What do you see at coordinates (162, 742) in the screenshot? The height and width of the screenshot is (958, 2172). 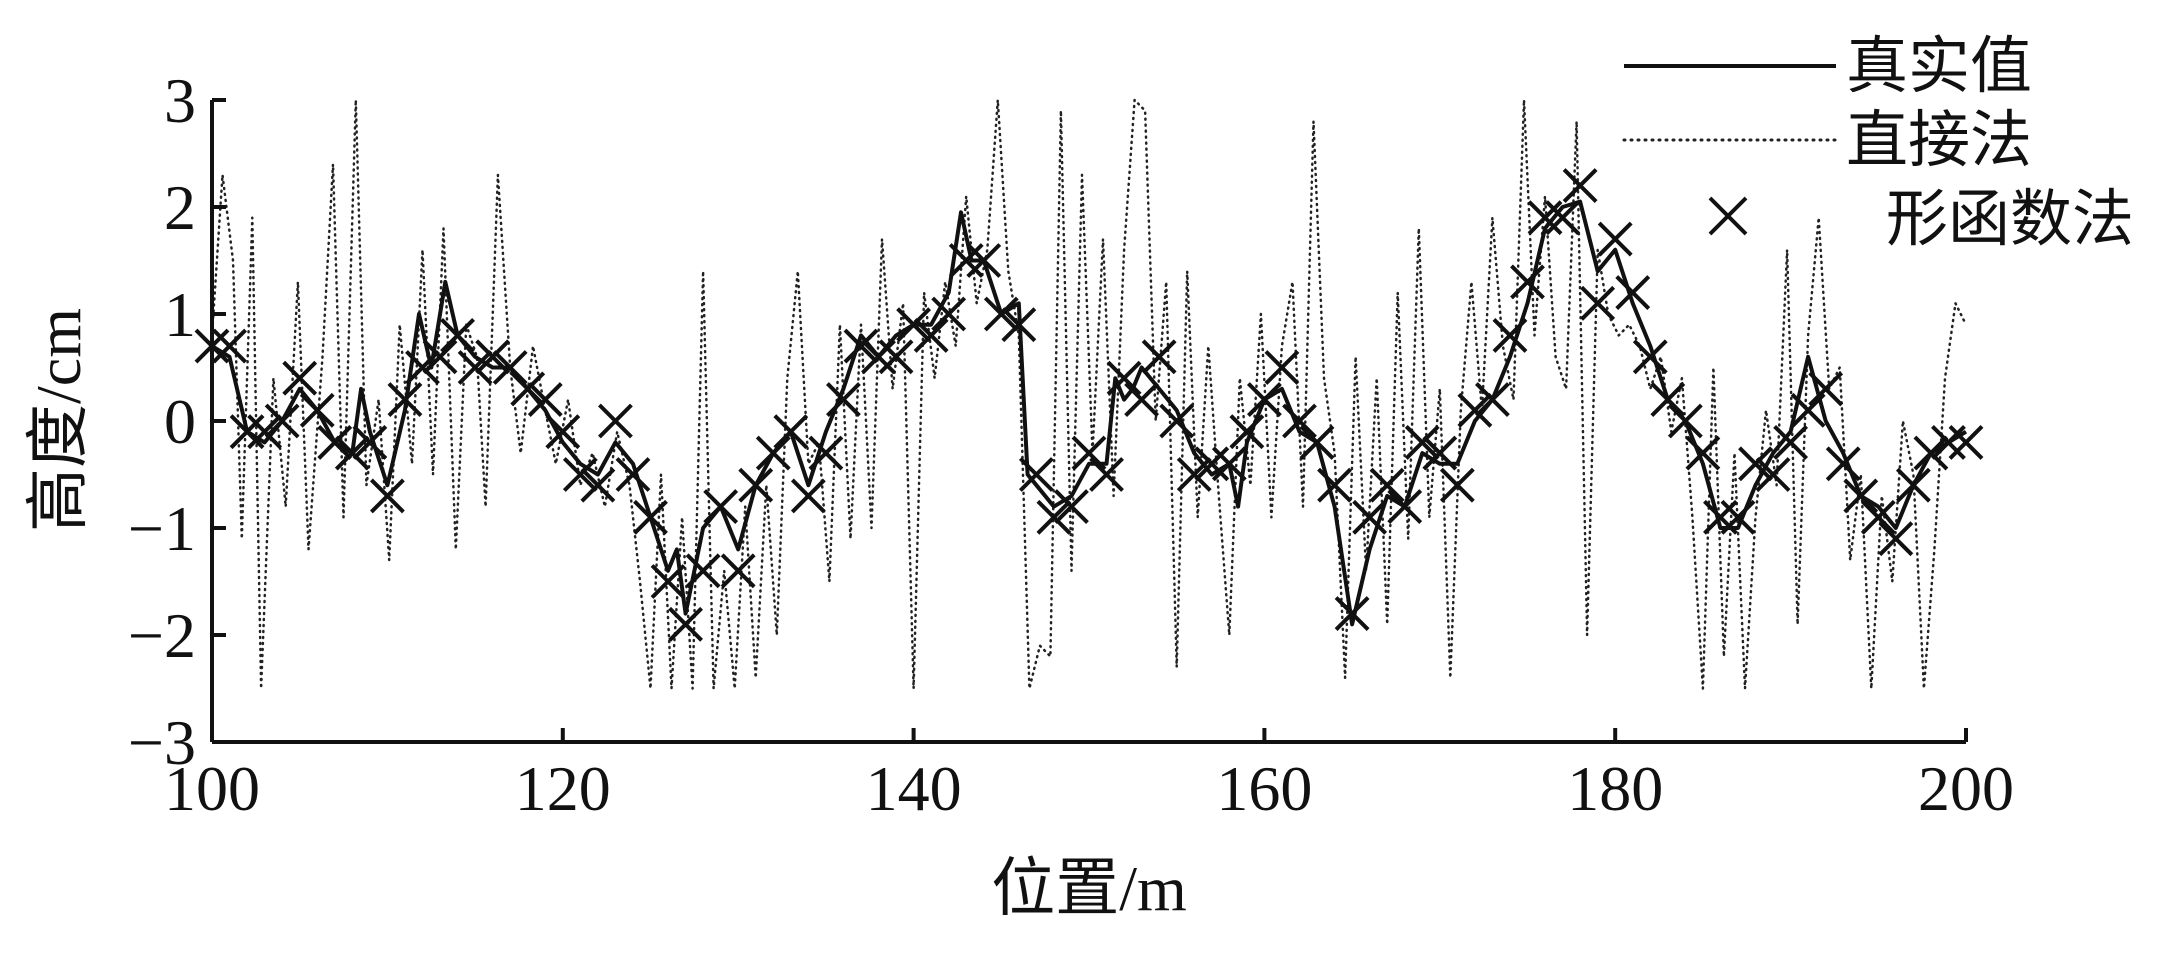 I see `y-tick-label: −3` at bounding box center [162, 742].